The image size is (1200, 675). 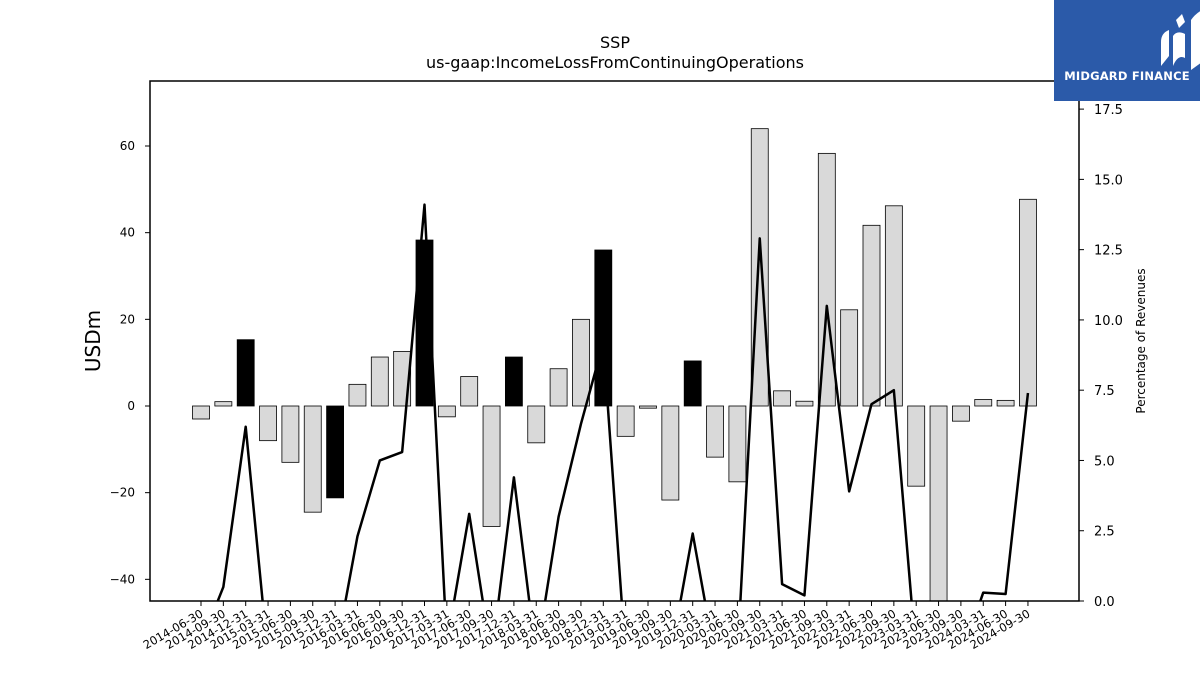 I want to click on y-tick-label: 40, so click(x=127, y=233).